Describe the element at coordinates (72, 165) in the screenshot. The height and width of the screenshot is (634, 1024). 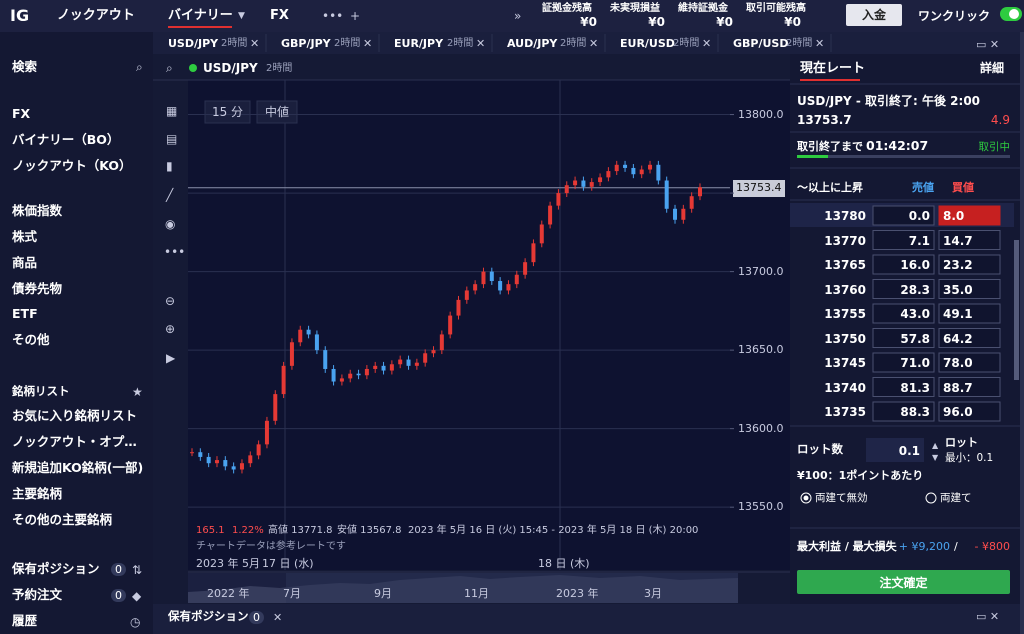
I see `menu-item: ノックアウト（KO）` at that location.